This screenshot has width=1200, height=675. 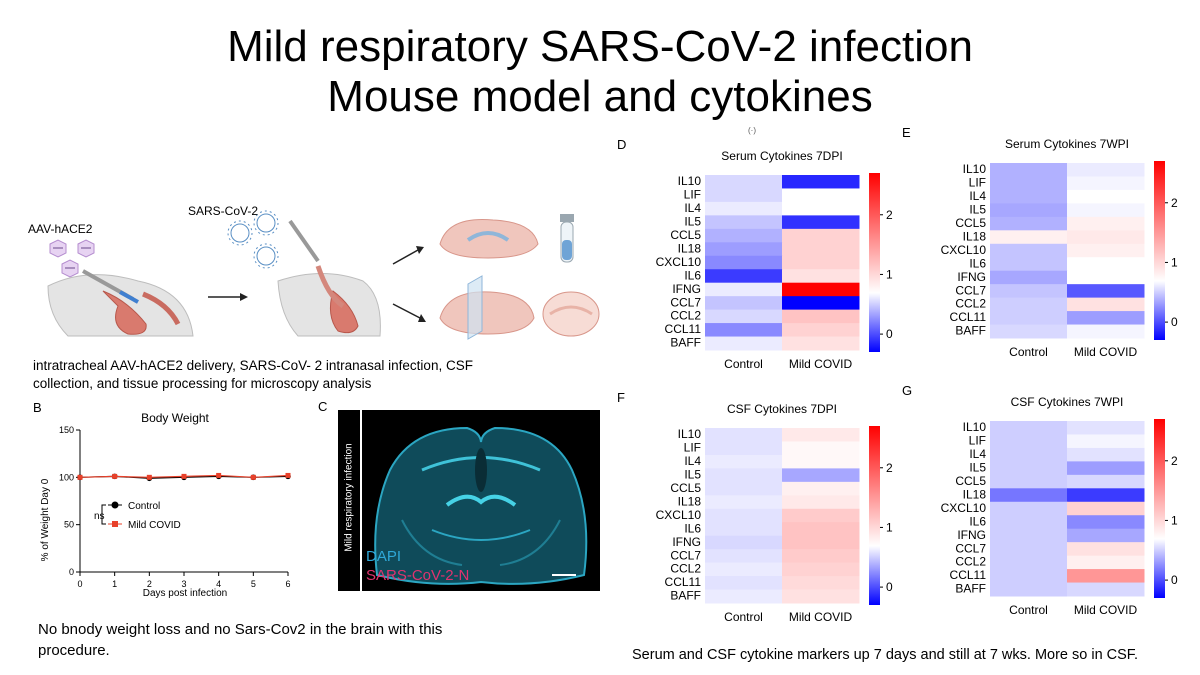 I want to click on colorbar-tick-label: 2, so click(x=1174, y=461).